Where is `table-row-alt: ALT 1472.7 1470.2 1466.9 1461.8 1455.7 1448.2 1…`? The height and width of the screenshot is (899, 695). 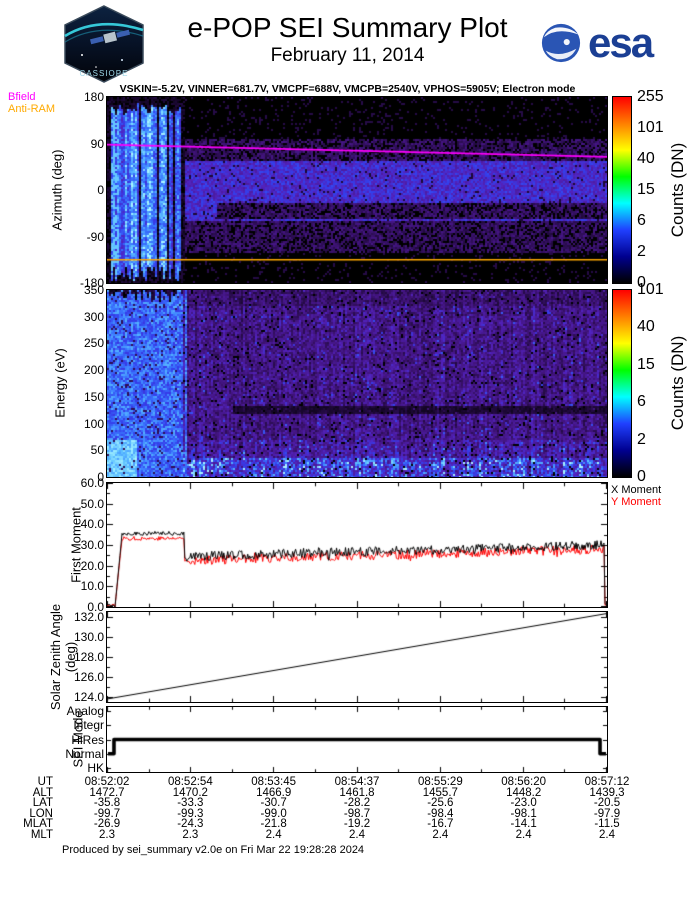 table-row-alt: ALT 1472.7 1470.2 1466.9 1461.8 1455.7 1448.2 1… is located at coordinates (347, 792).